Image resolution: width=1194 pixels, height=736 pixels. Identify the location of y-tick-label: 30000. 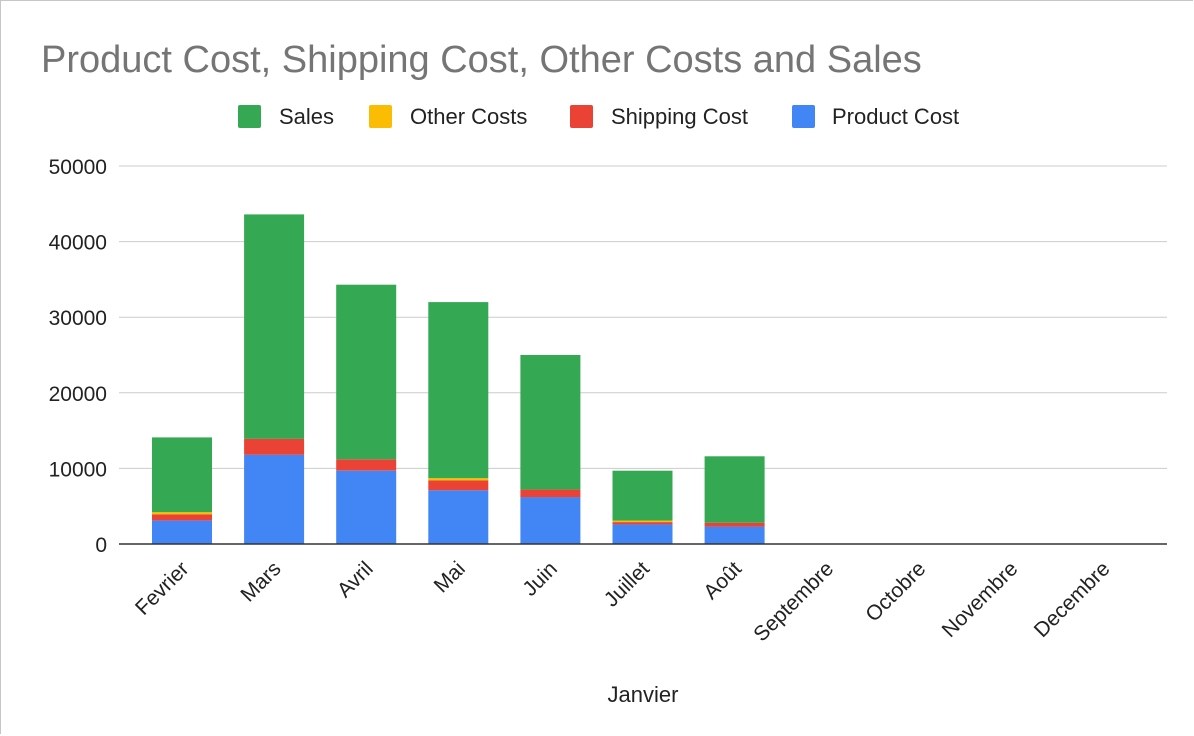
(78, 318).